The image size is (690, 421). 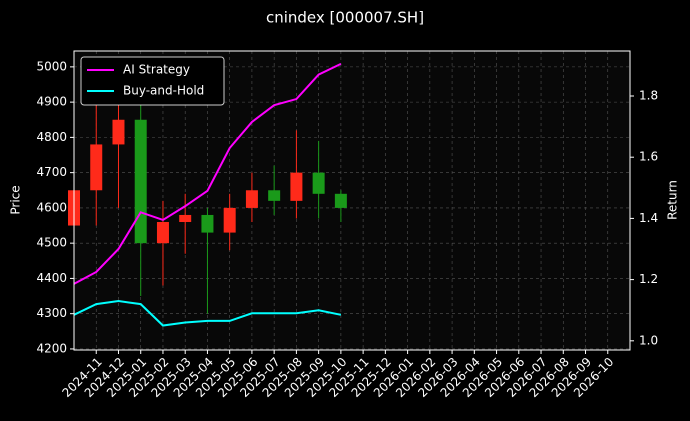 I want to click on y2-tick-label: 1.6, so click(x=648, y=157).